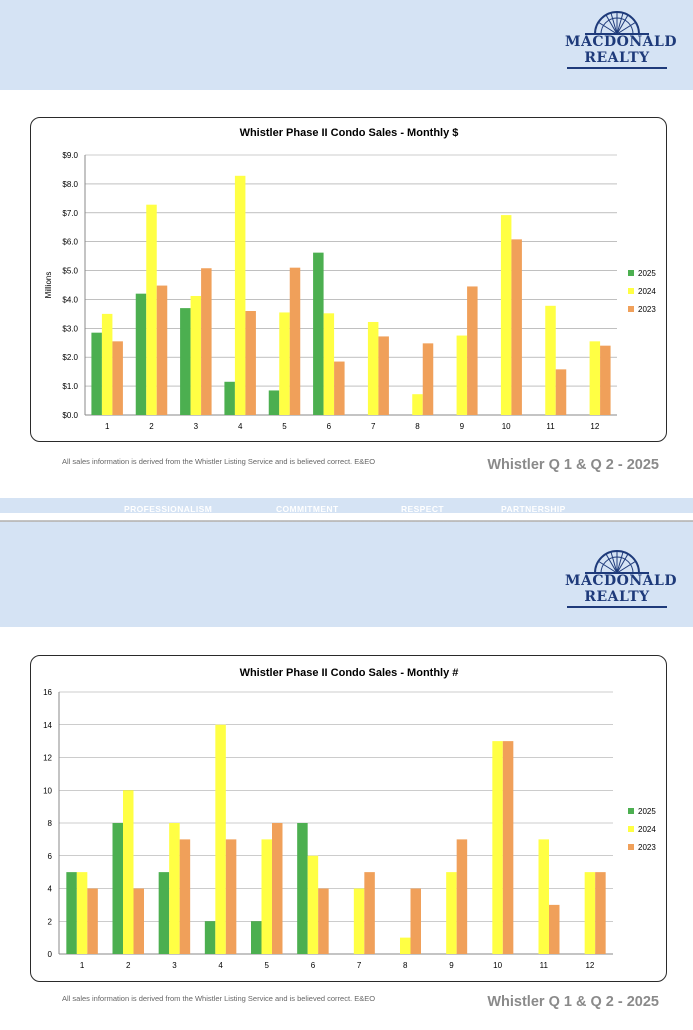 This screenshot has width=693, height=1030. What do you see at coordinates (47, 790) in the screenshot?
I see `y-tick-label: 10` at bounding box center [47, 790].